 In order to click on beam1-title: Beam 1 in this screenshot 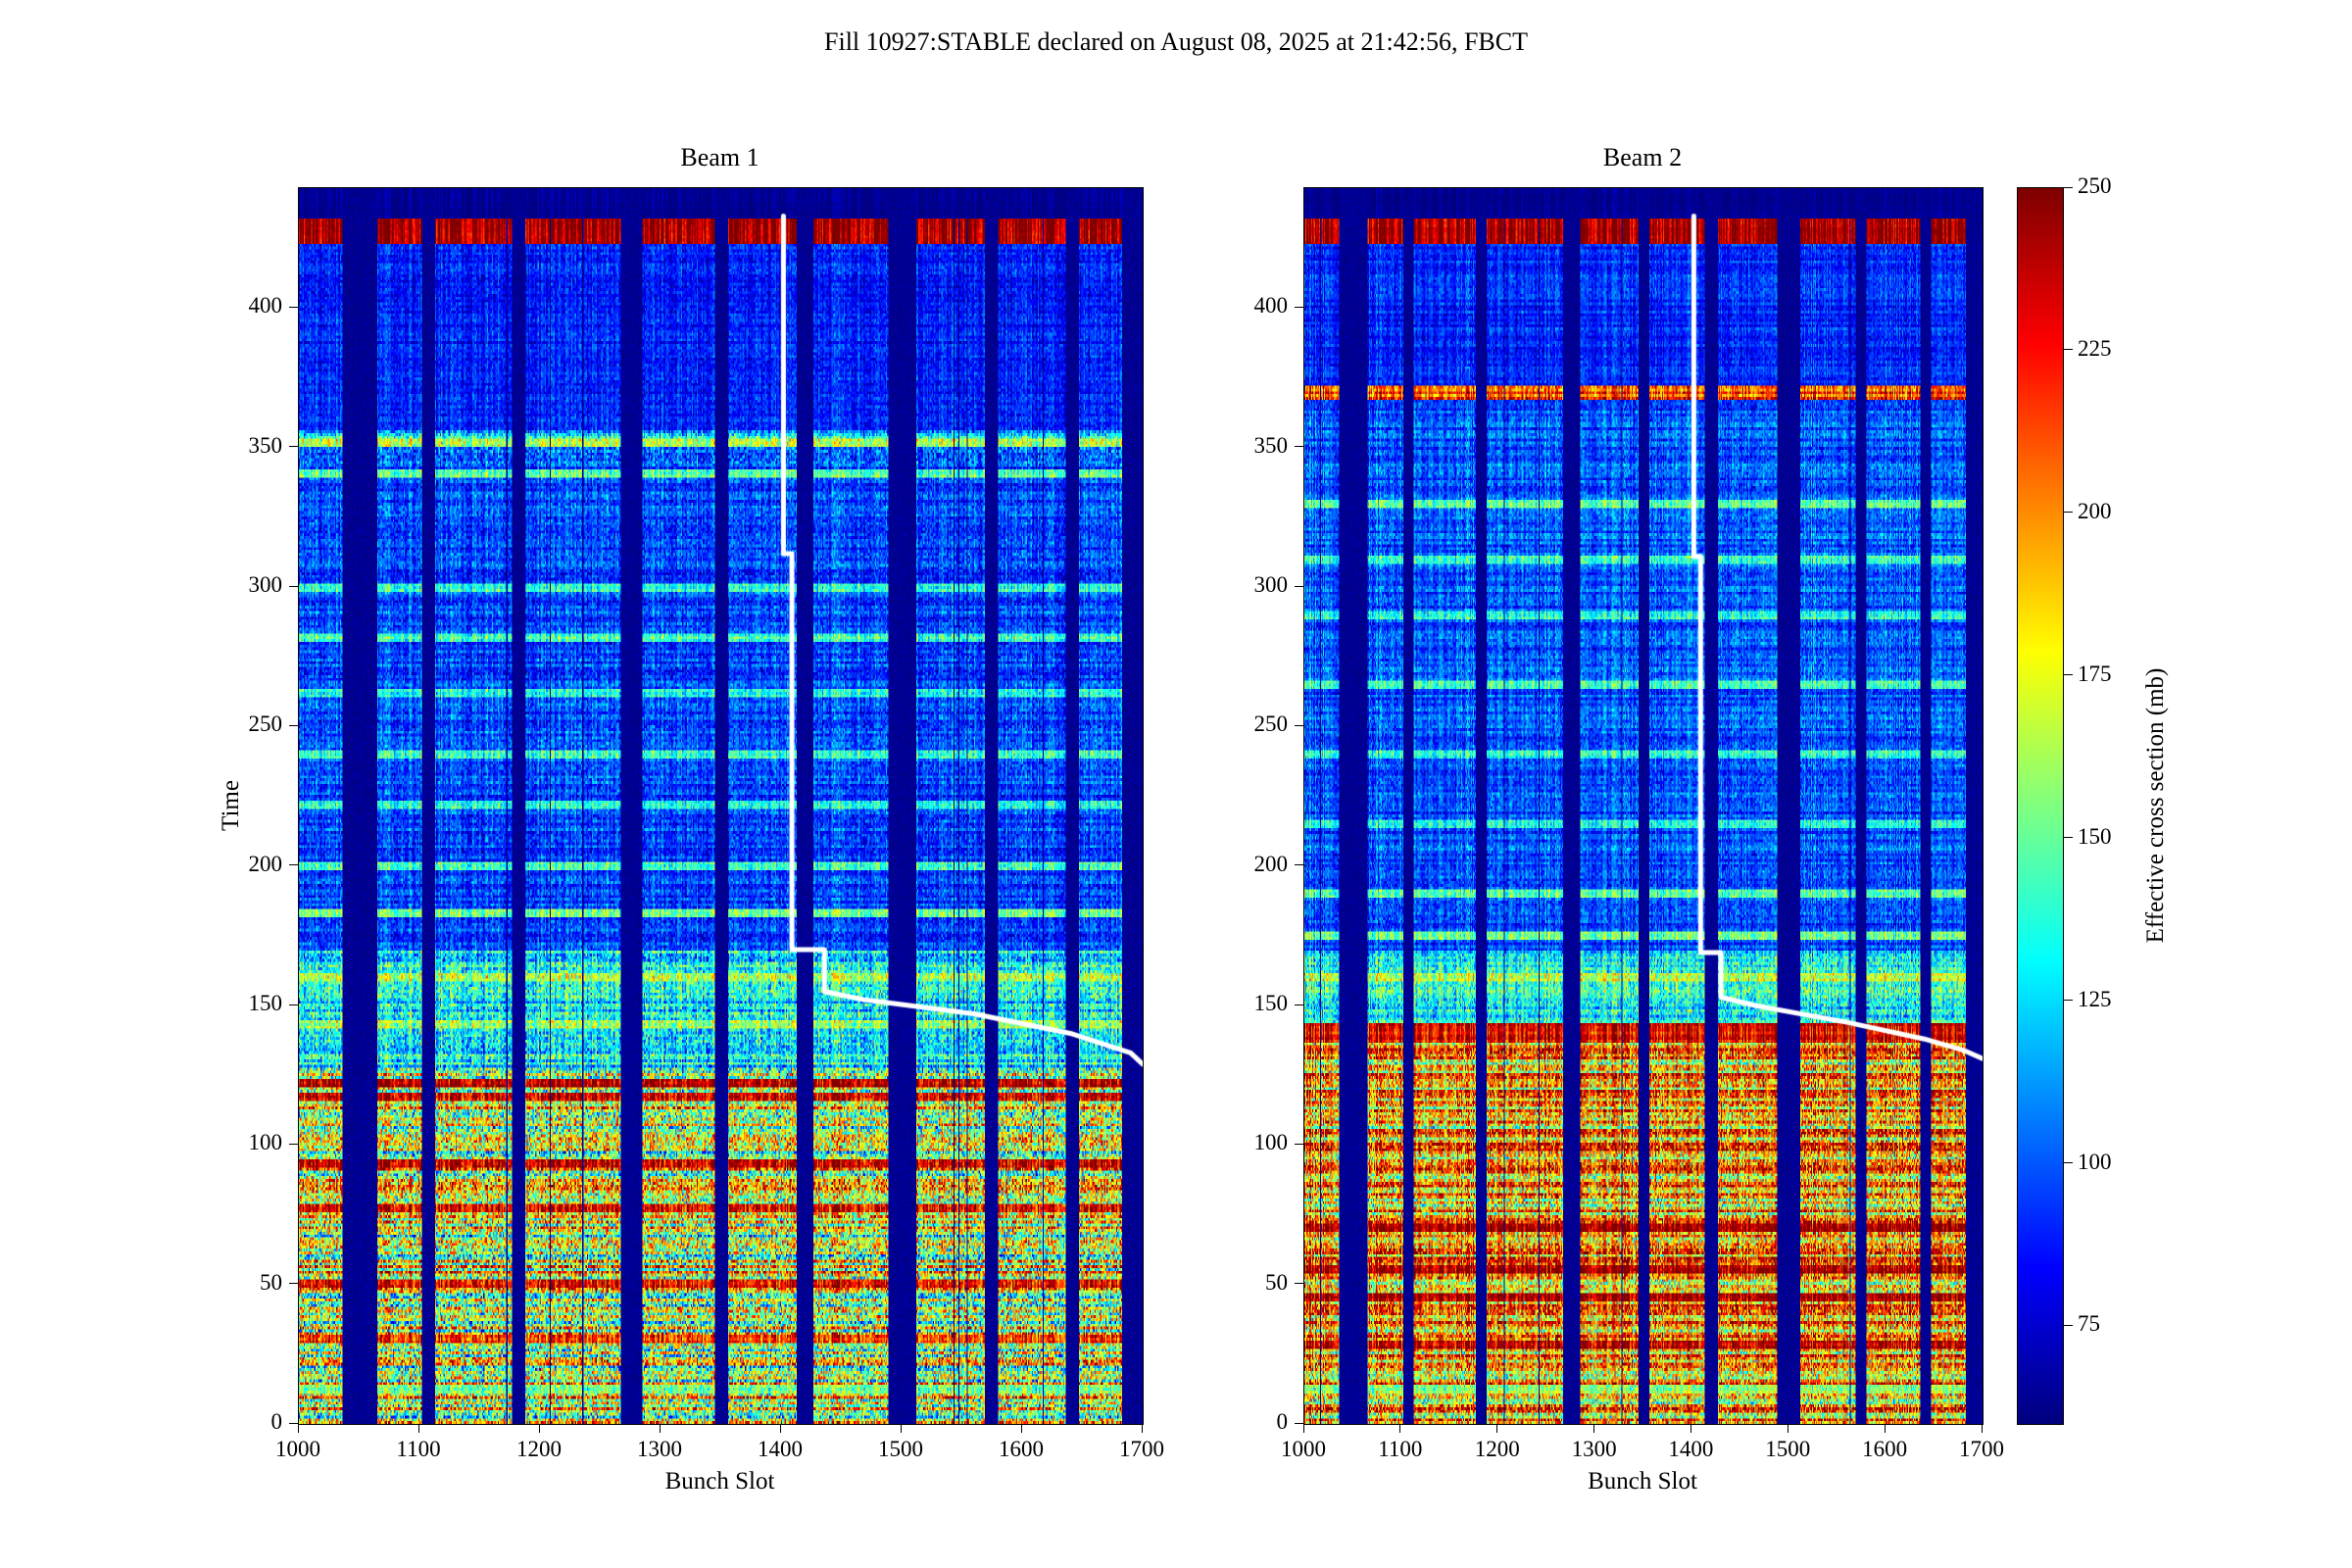, I will do `click(720, 157)`.